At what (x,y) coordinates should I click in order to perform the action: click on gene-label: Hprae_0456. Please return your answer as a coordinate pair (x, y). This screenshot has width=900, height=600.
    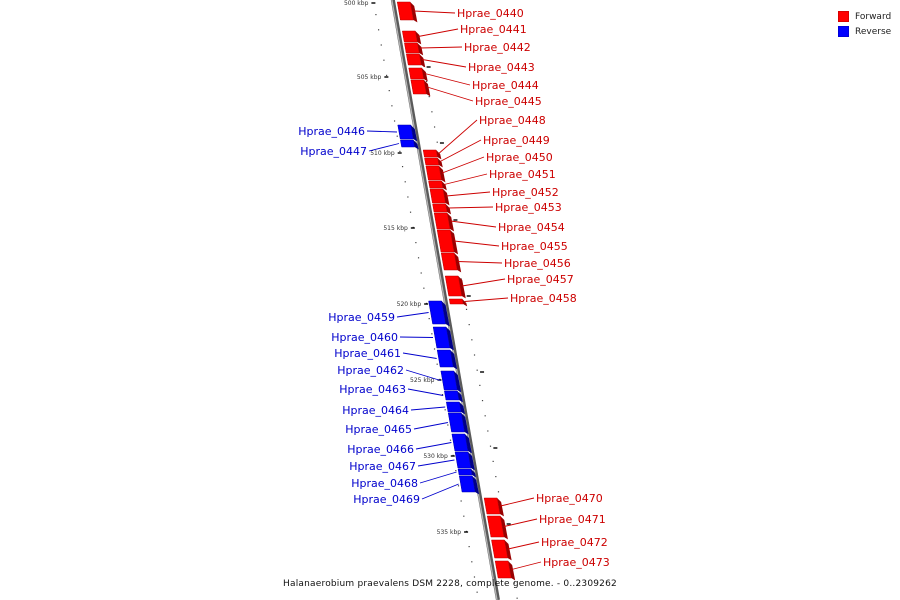
    Looking at the image, I should click on (537, 263).